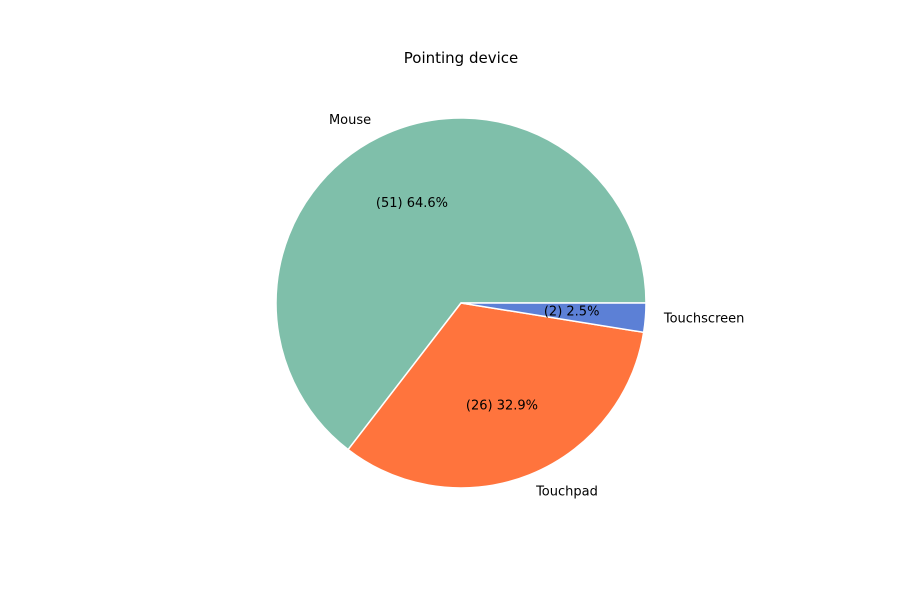  Describe the element at coordinates (704, 319) in the screenshot. I see `slice-label-touchscreen: Touchscreen` at that location.